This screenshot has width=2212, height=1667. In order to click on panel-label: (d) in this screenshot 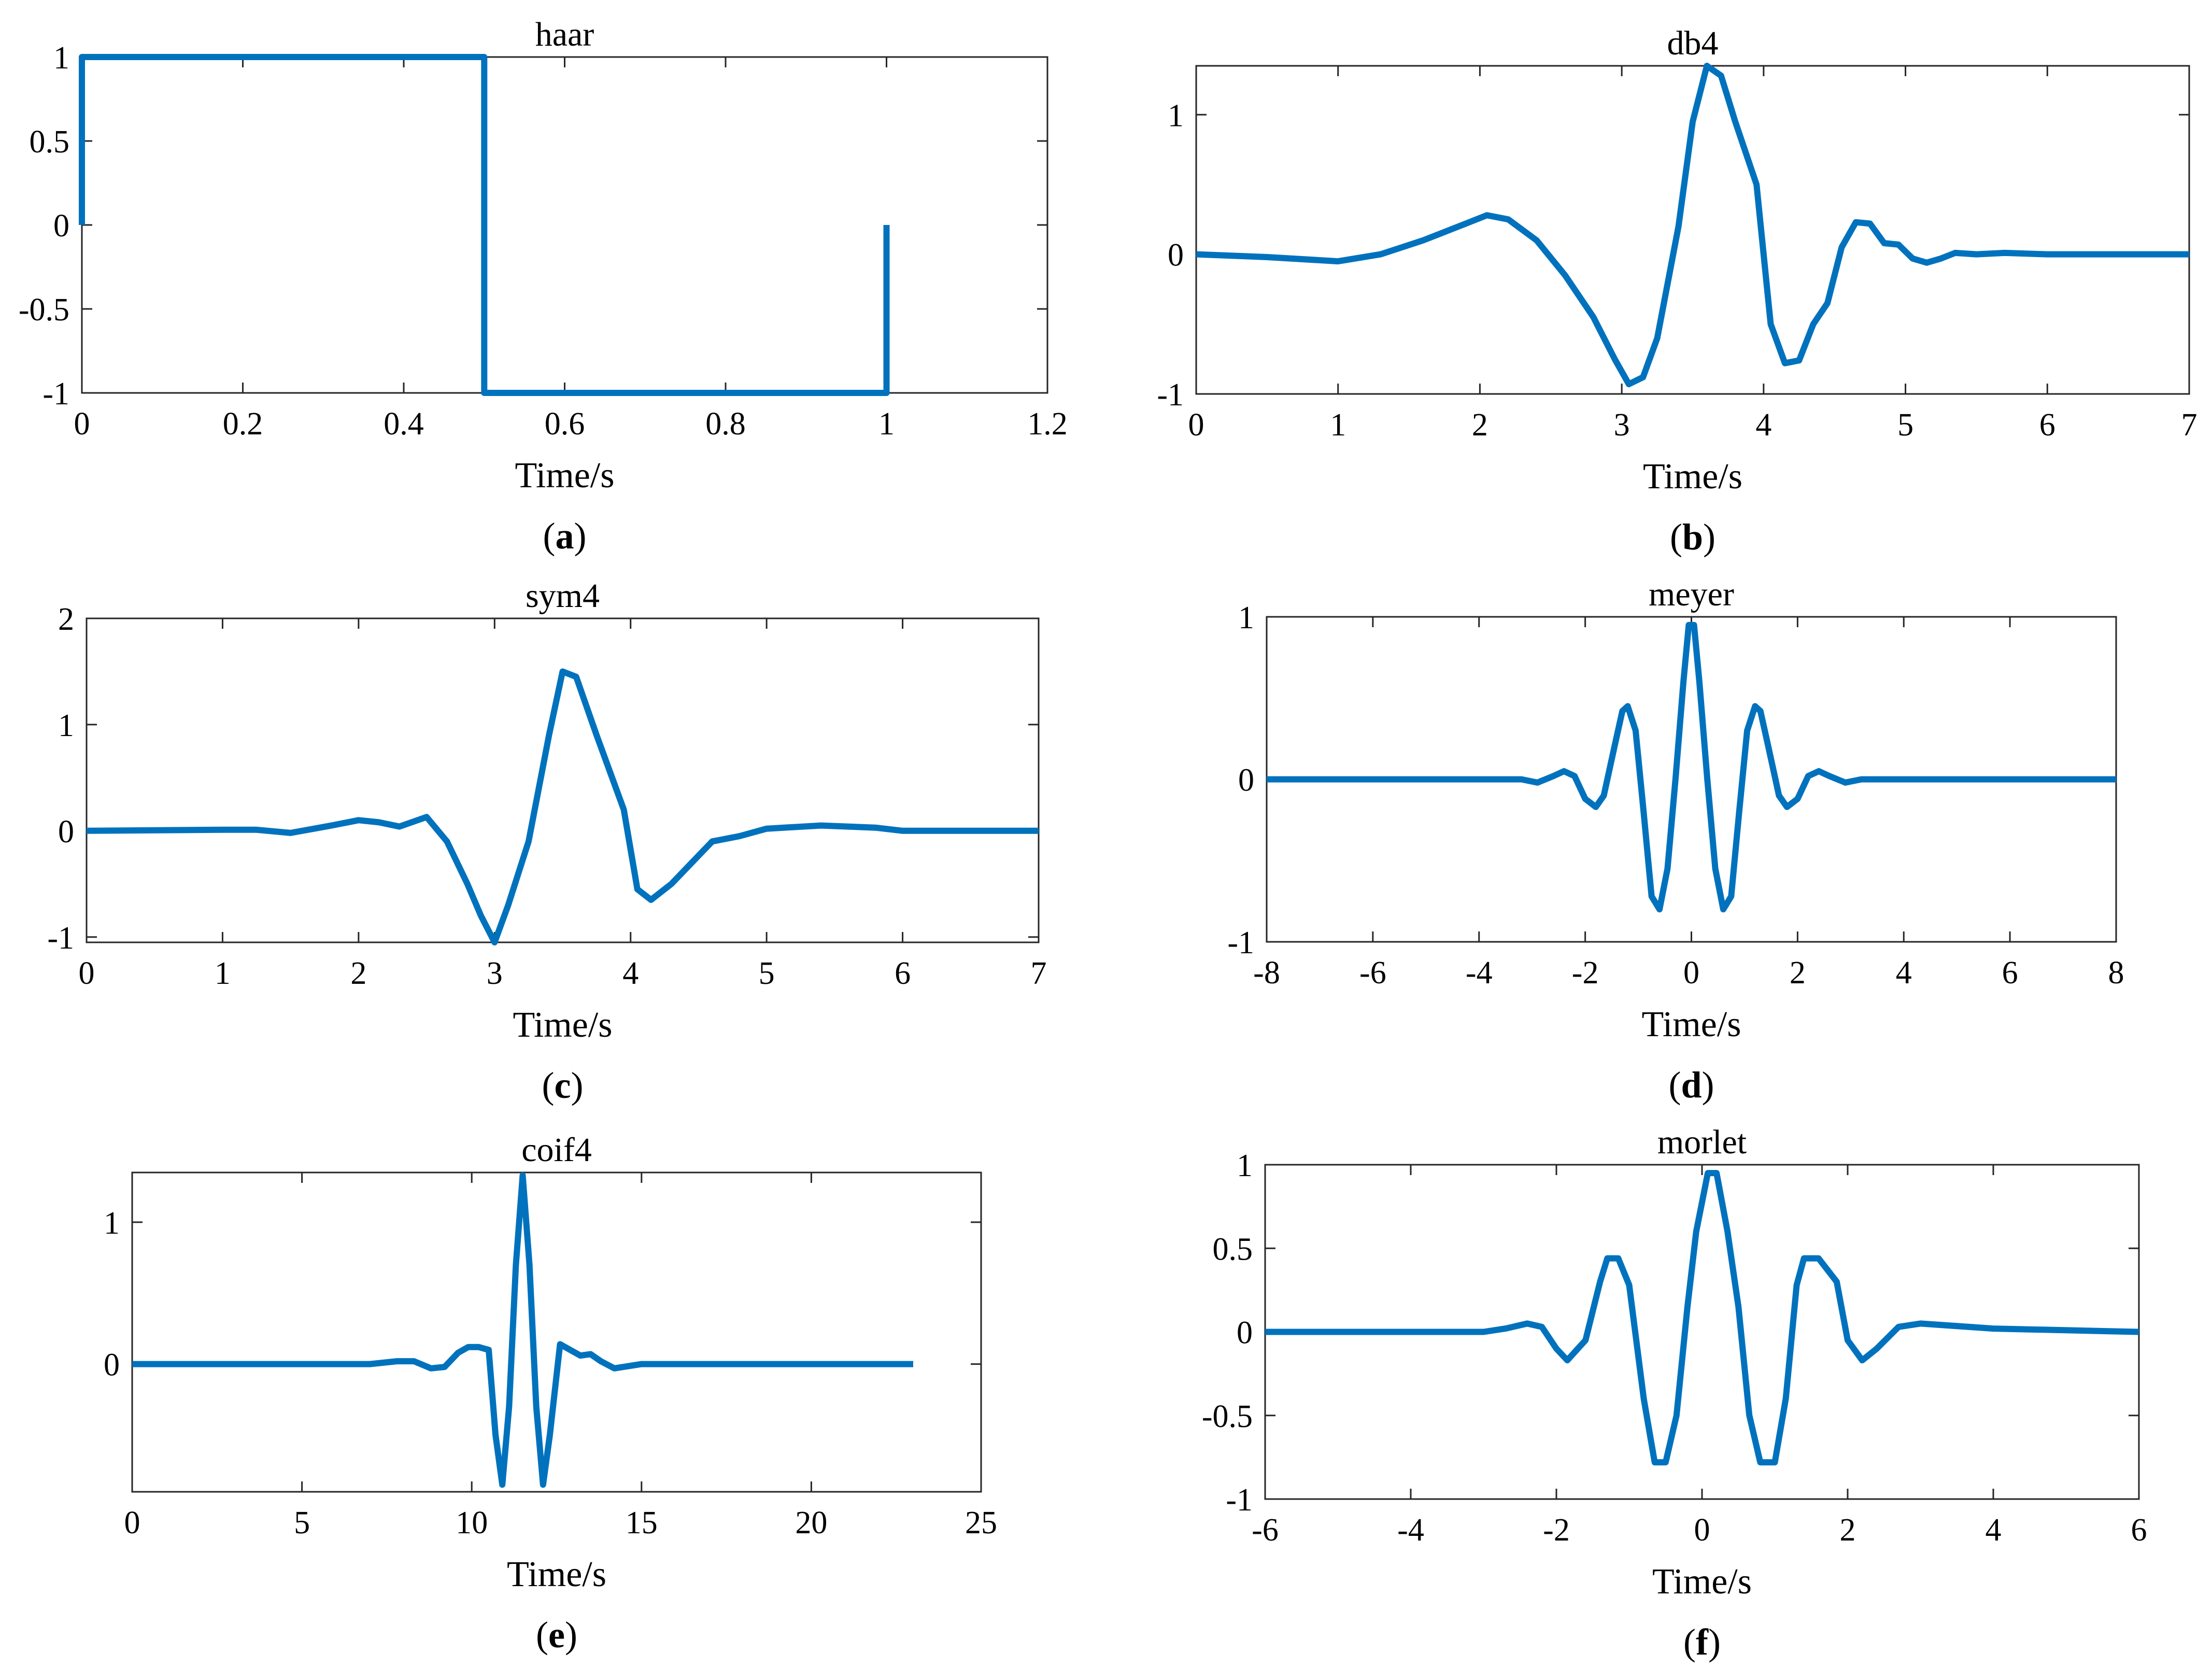, I will do `click(1691, 1085)`.